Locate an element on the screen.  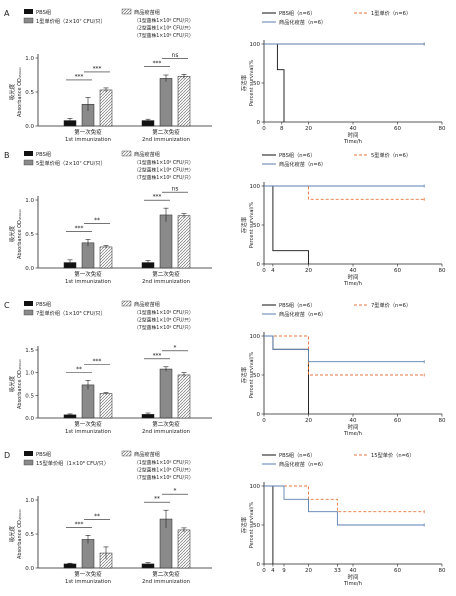
significance-label: ns is located at coordinates (175, 56).